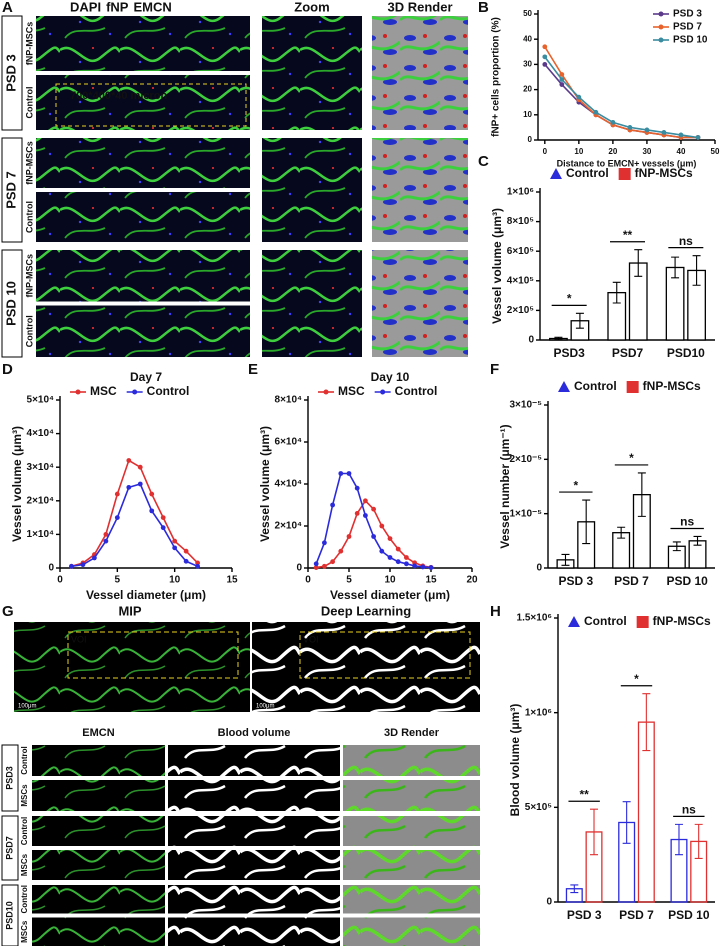 The width and height of the screenshot is (724, 946). What do you see at coordinates (311, 639) in the screenshot?
I see `voi-label: VOI` at bounding box center [311, 639].